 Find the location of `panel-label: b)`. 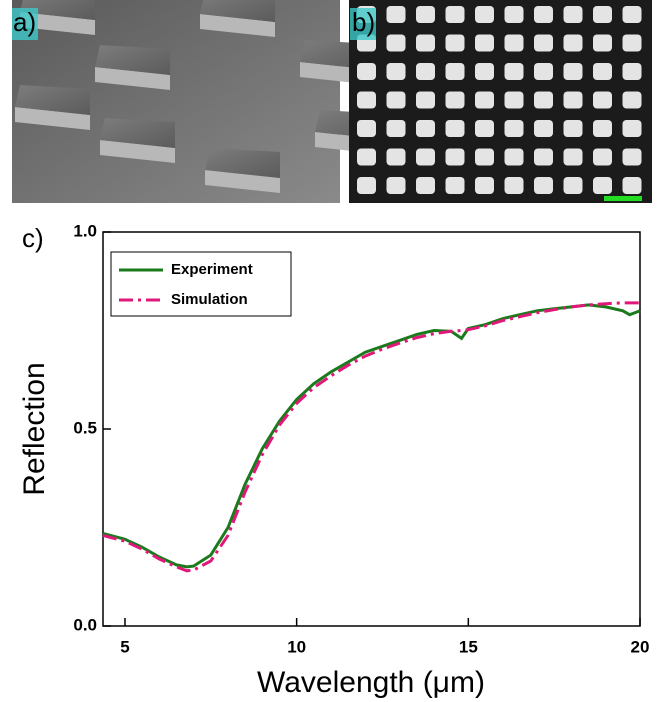

panel-label: b) is located at coordinates (363, 22).